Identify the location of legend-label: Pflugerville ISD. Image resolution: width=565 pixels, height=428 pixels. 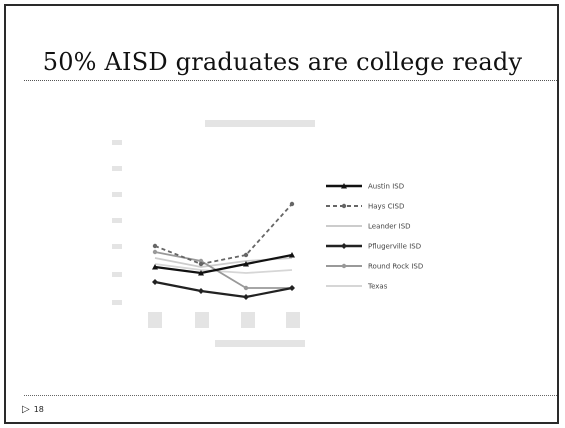
(394, 247).